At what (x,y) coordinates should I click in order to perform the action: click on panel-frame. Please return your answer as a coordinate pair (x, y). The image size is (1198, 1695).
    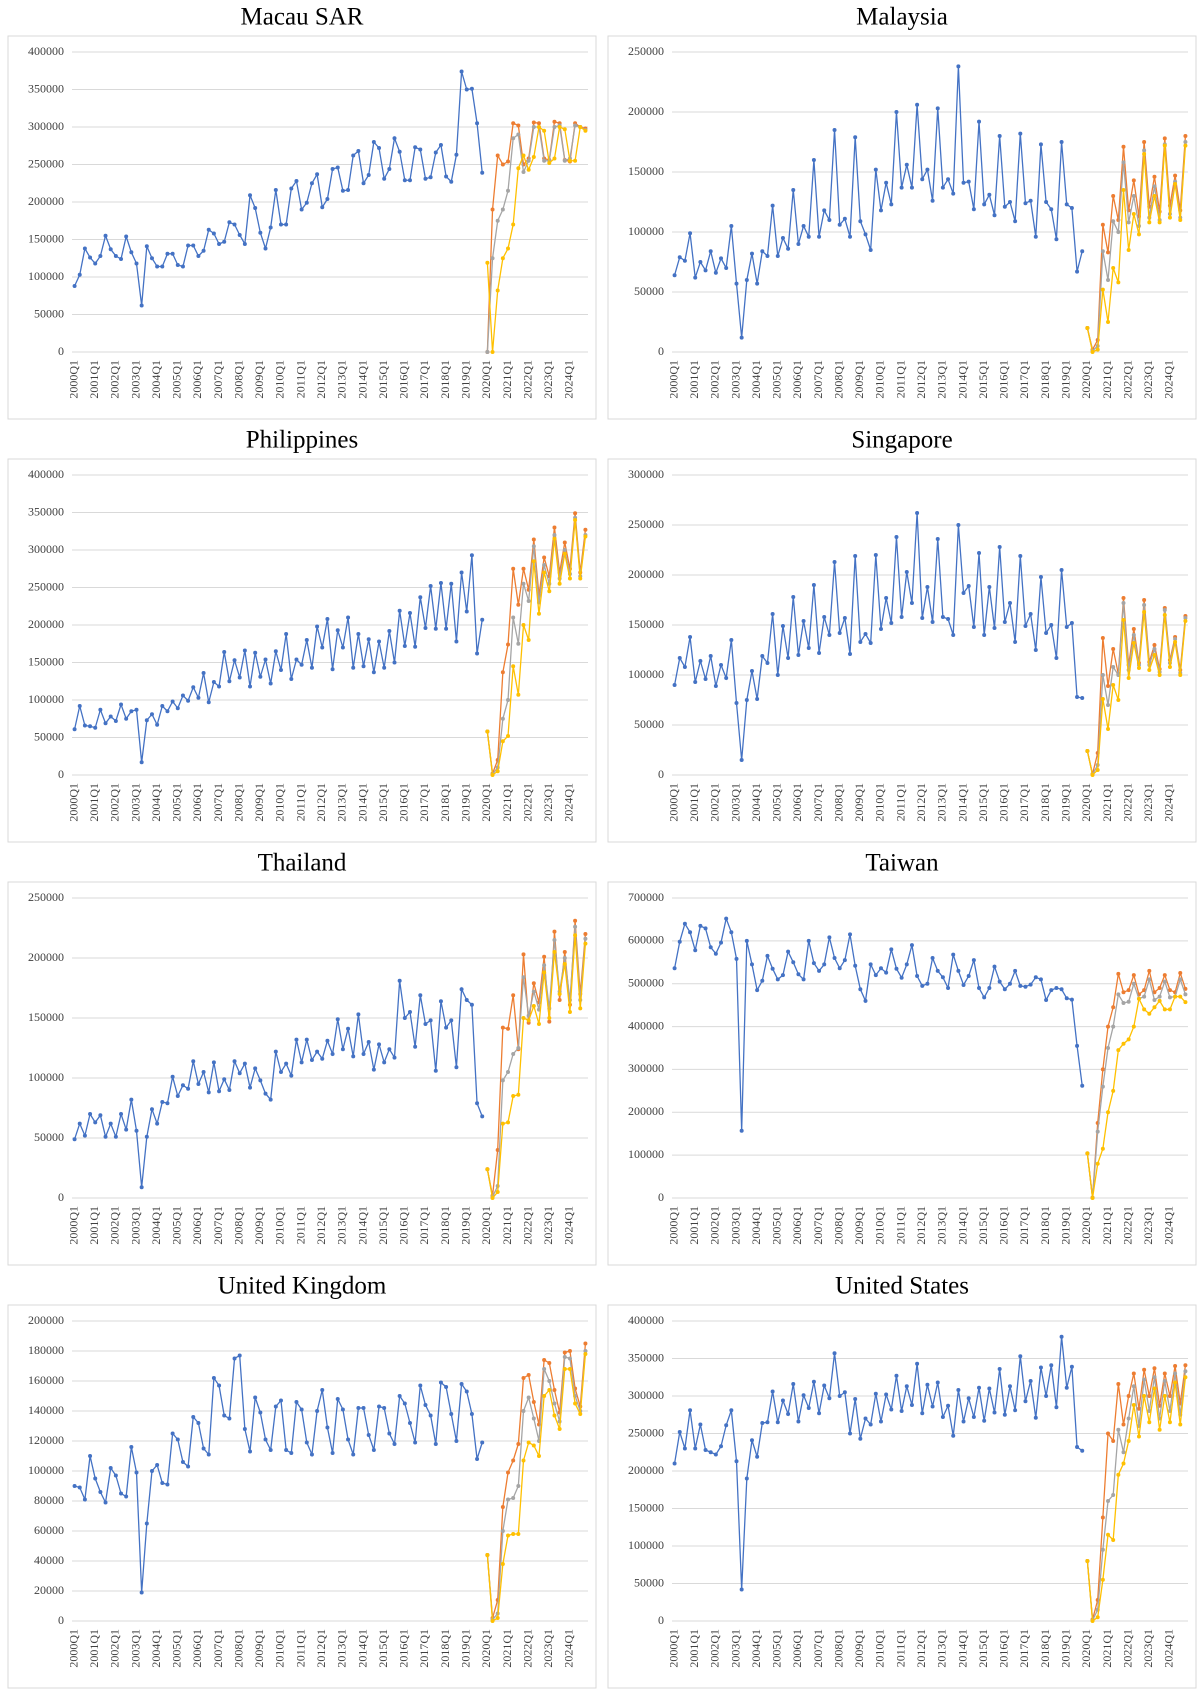
    Looking at the image, I should click on (902, 1073).